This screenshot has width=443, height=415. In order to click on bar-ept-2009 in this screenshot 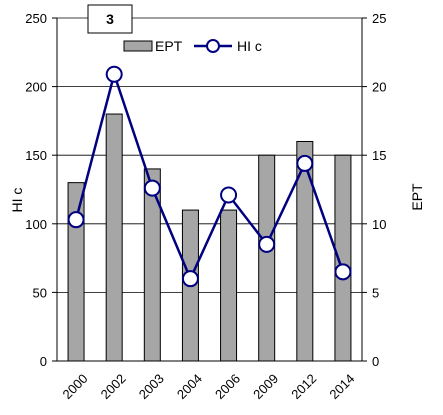, I will do `click(267, 258)`.